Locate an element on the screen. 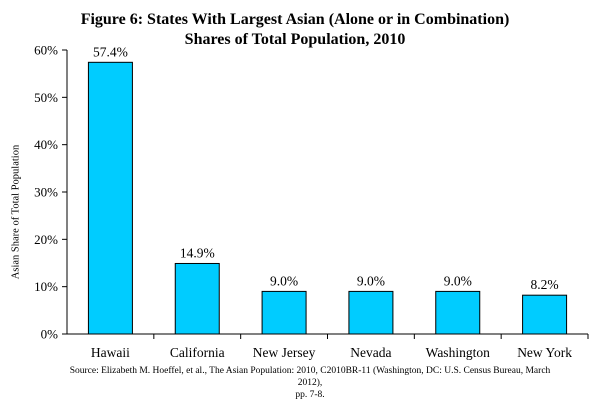  chart-title-line-2: Shares of Total Population, 2010 is located at coordinates (295, 39).